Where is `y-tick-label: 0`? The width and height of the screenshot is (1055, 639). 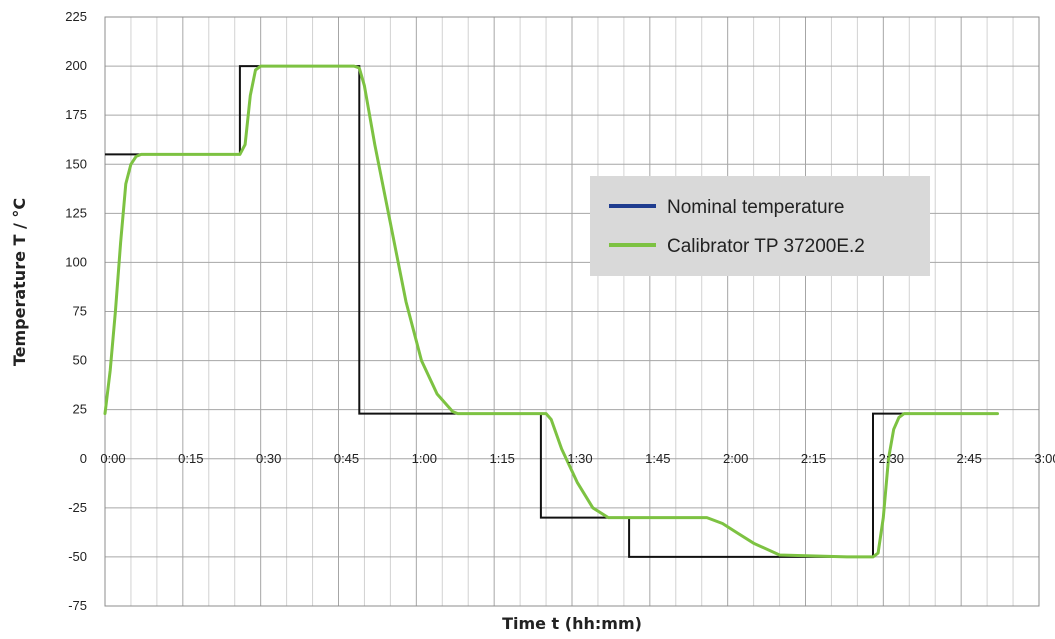
y-tick-label: 0 is located at coordinates (83, 458).